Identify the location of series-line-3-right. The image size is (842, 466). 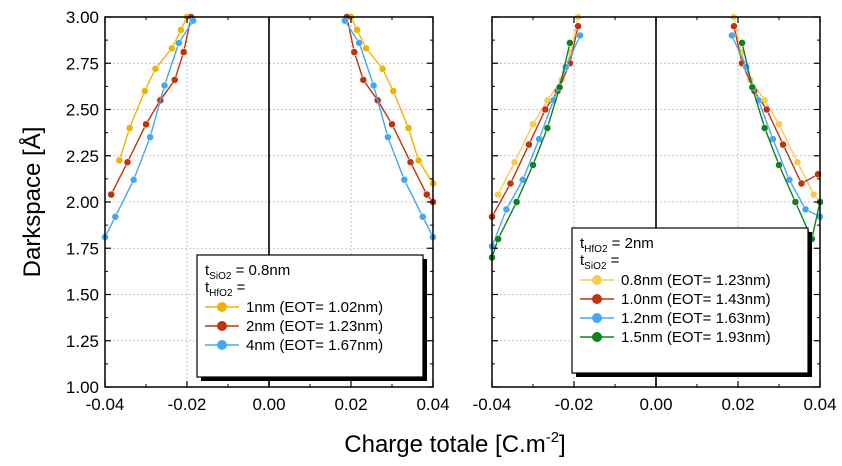
(388, 129).